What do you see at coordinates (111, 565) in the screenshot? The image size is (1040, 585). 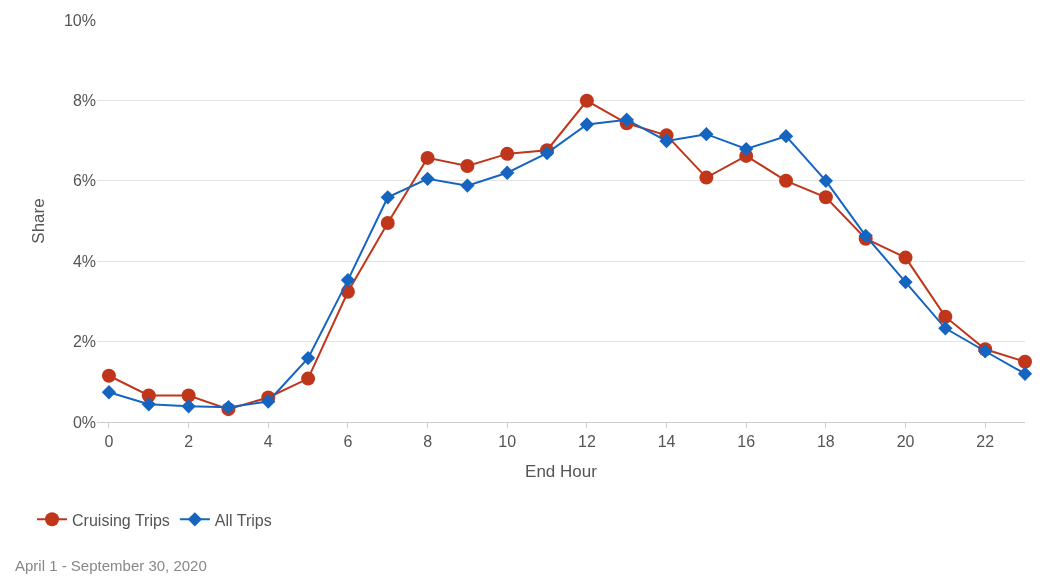 I see `text: April 1 - September 30, 2020` at bounding box center [111, 565].